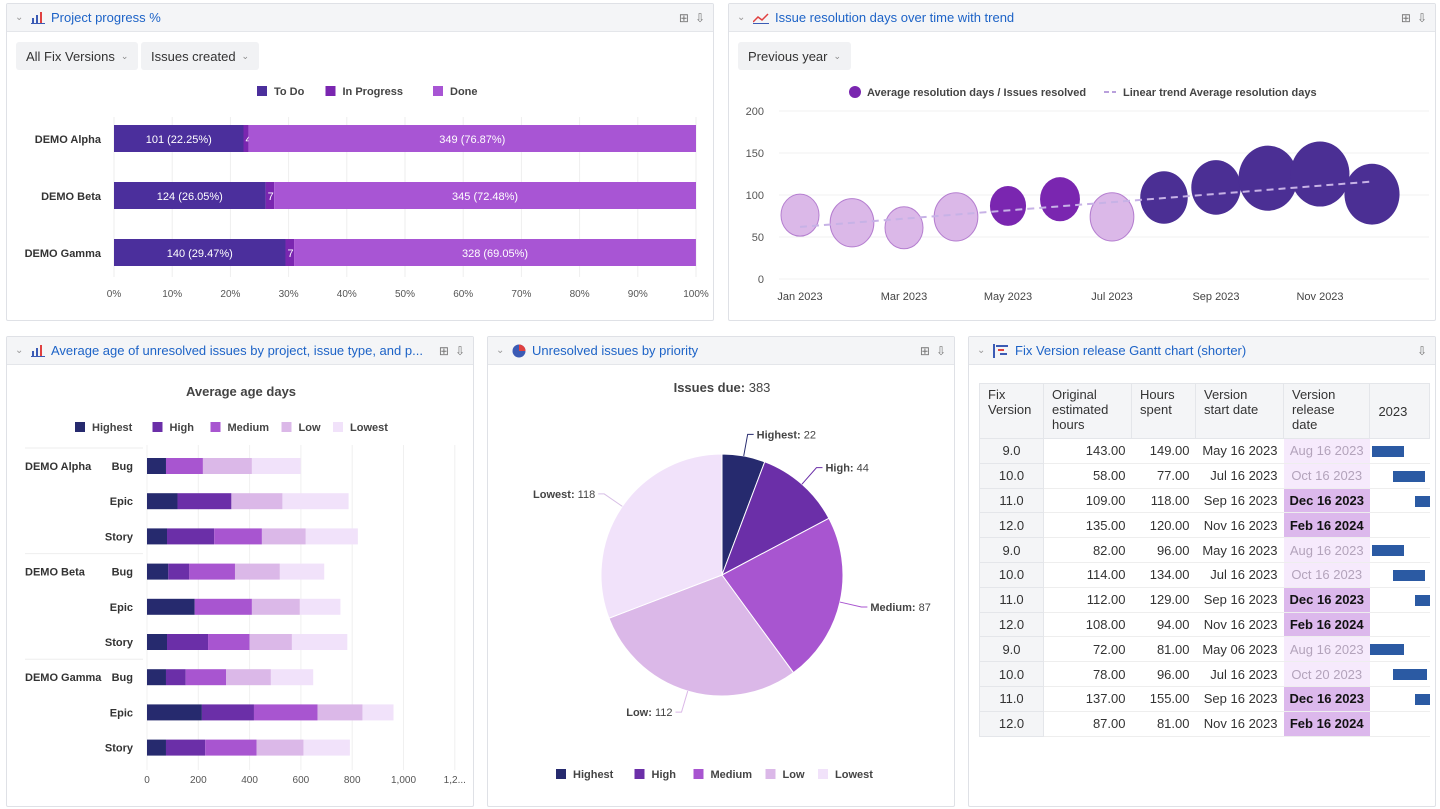 The height and width of the screenshot is (809, 1440). Describe the element at coordinates (193, 56) in the screenshot. I see `dropdown-label: Issues created` at that location.